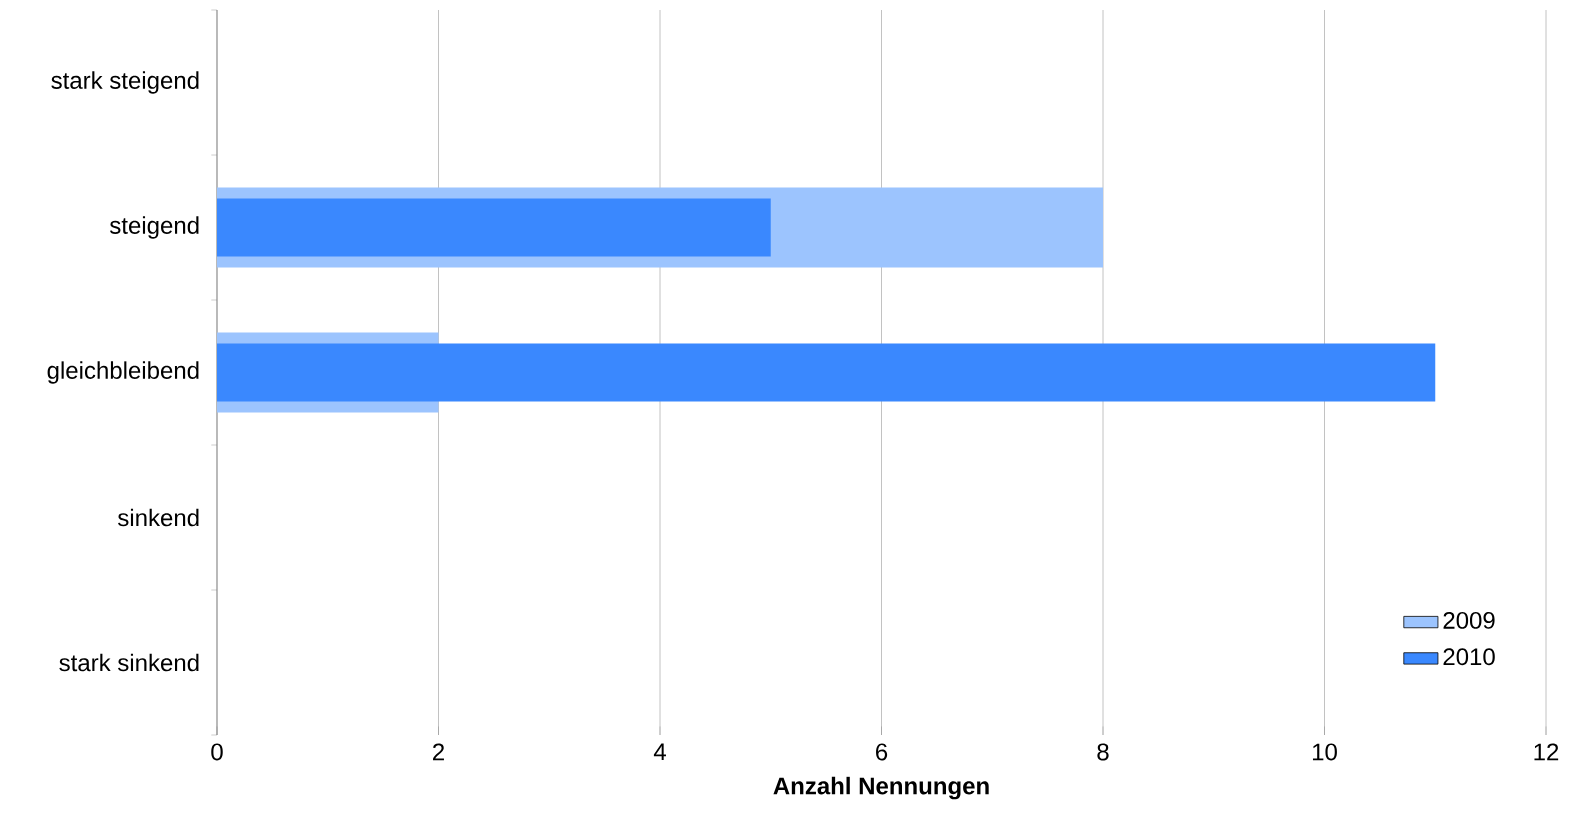 Image resolution: width=1570 pixels, height=831 pixels. I want to click on y-tick-label: sinkend, so click(158, 517).